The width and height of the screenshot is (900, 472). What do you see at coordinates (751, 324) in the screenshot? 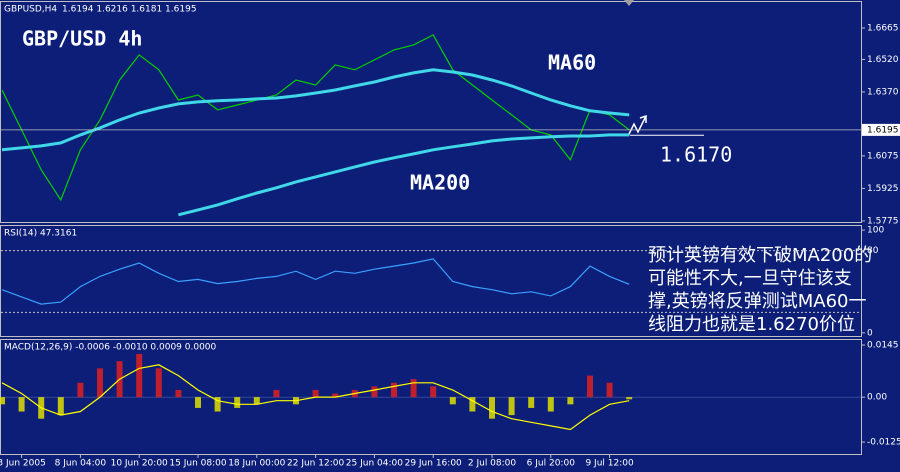
I see `note-line: 线阻力也就是1.6270价位` at bounding box center [751, 324].